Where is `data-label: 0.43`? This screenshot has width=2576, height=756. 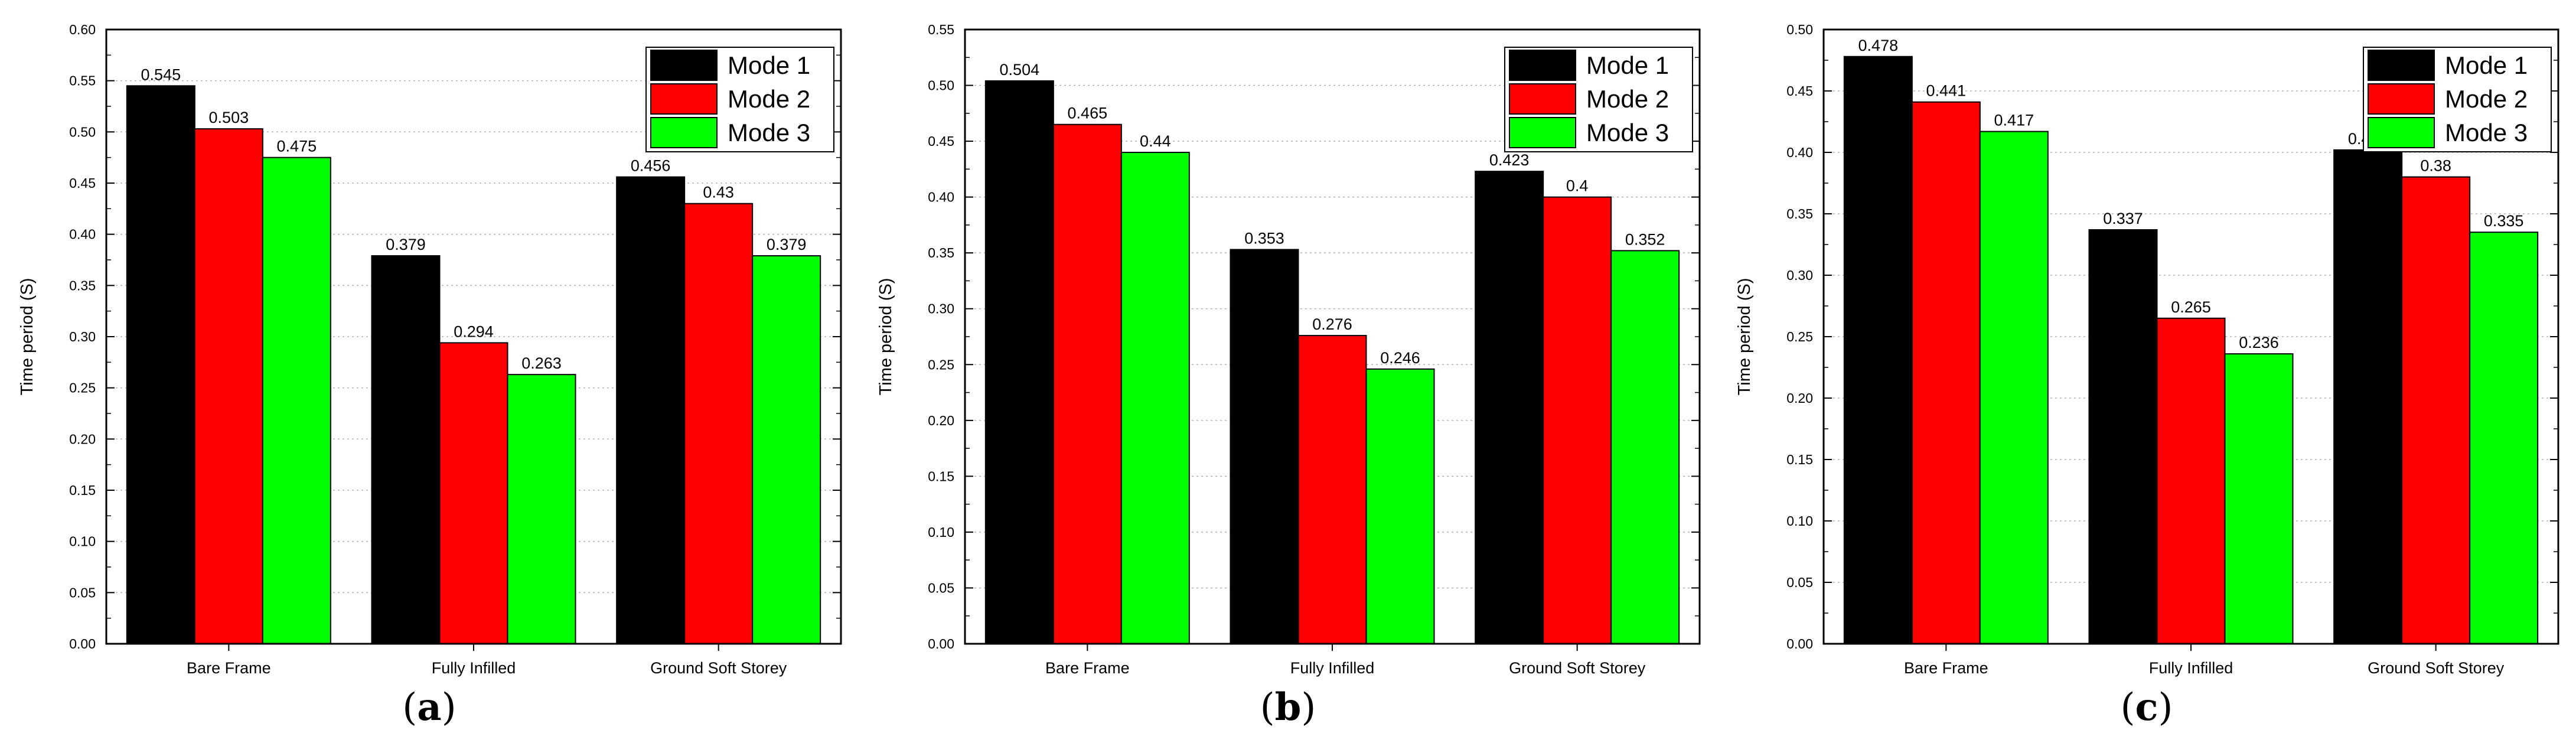
data-label: 0.43 is located at coordinates (718, 192).